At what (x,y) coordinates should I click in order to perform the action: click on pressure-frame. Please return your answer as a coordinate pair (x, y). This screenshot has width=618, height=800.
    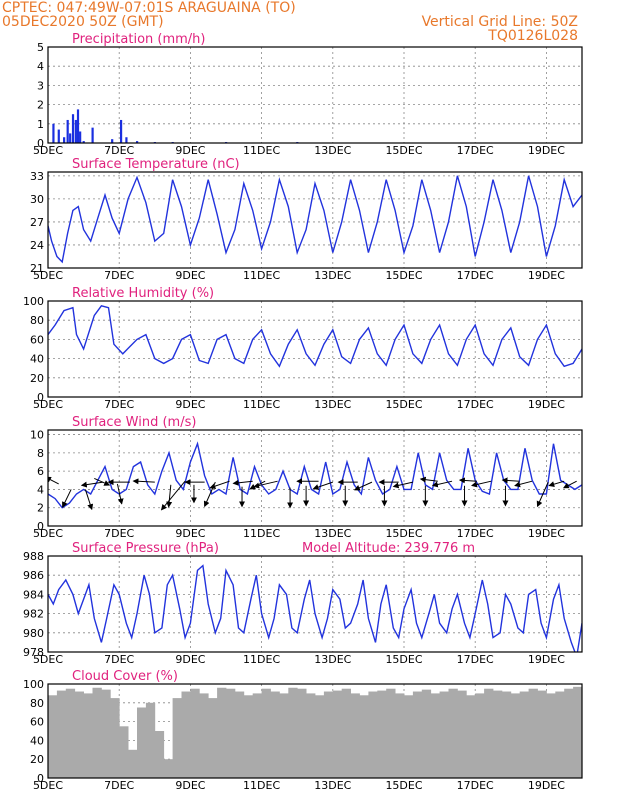
    Looking at the image, I should click on (315, 604).